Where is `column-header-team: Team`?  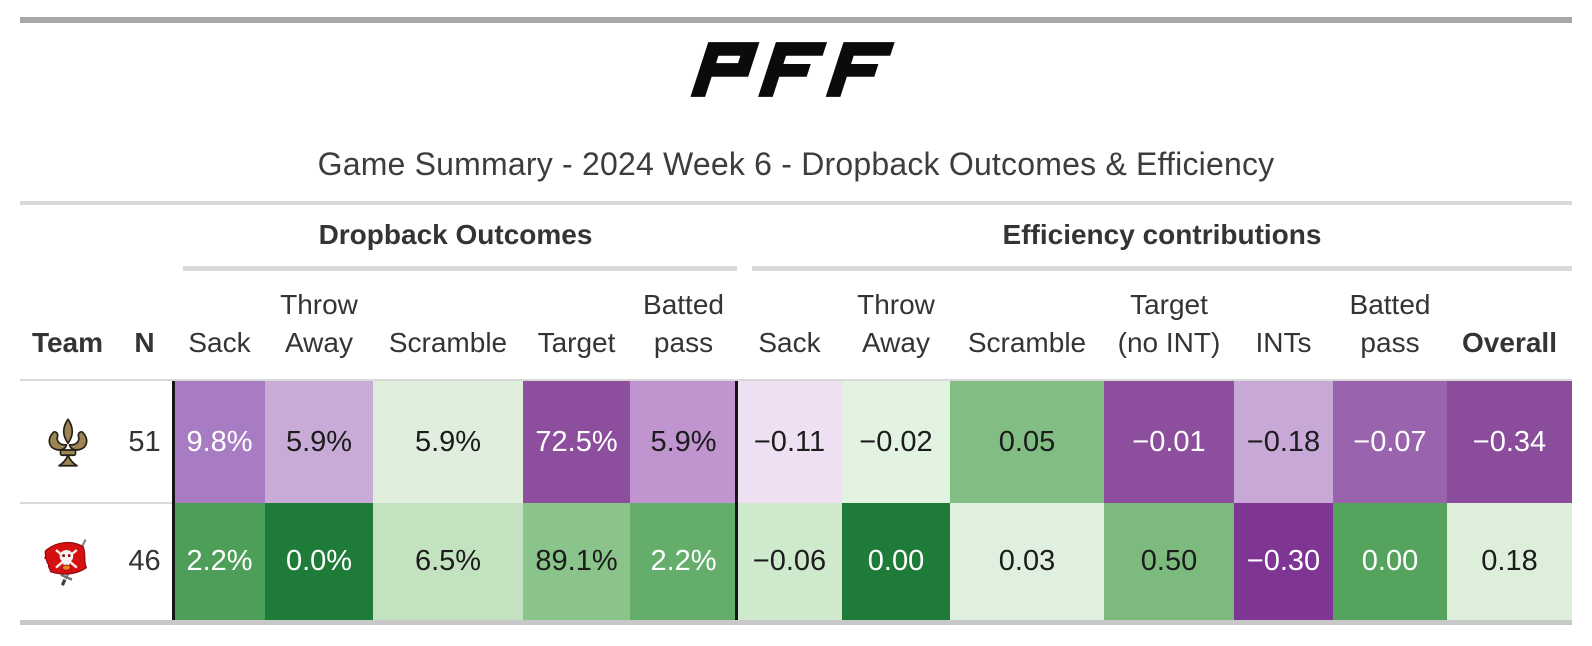 column-header-team: Team is located at coordinates (67, 343).